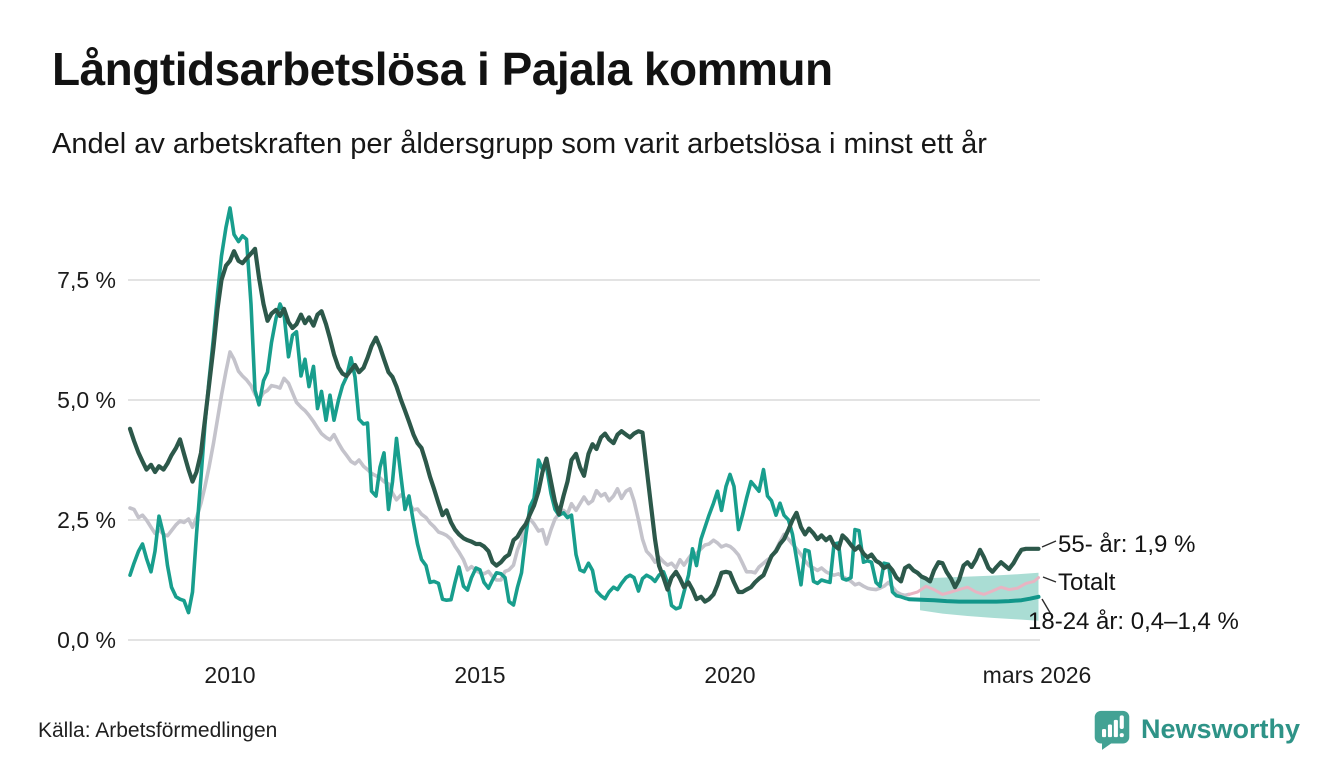  I want to click on bar-icon, so click(1104, 733).